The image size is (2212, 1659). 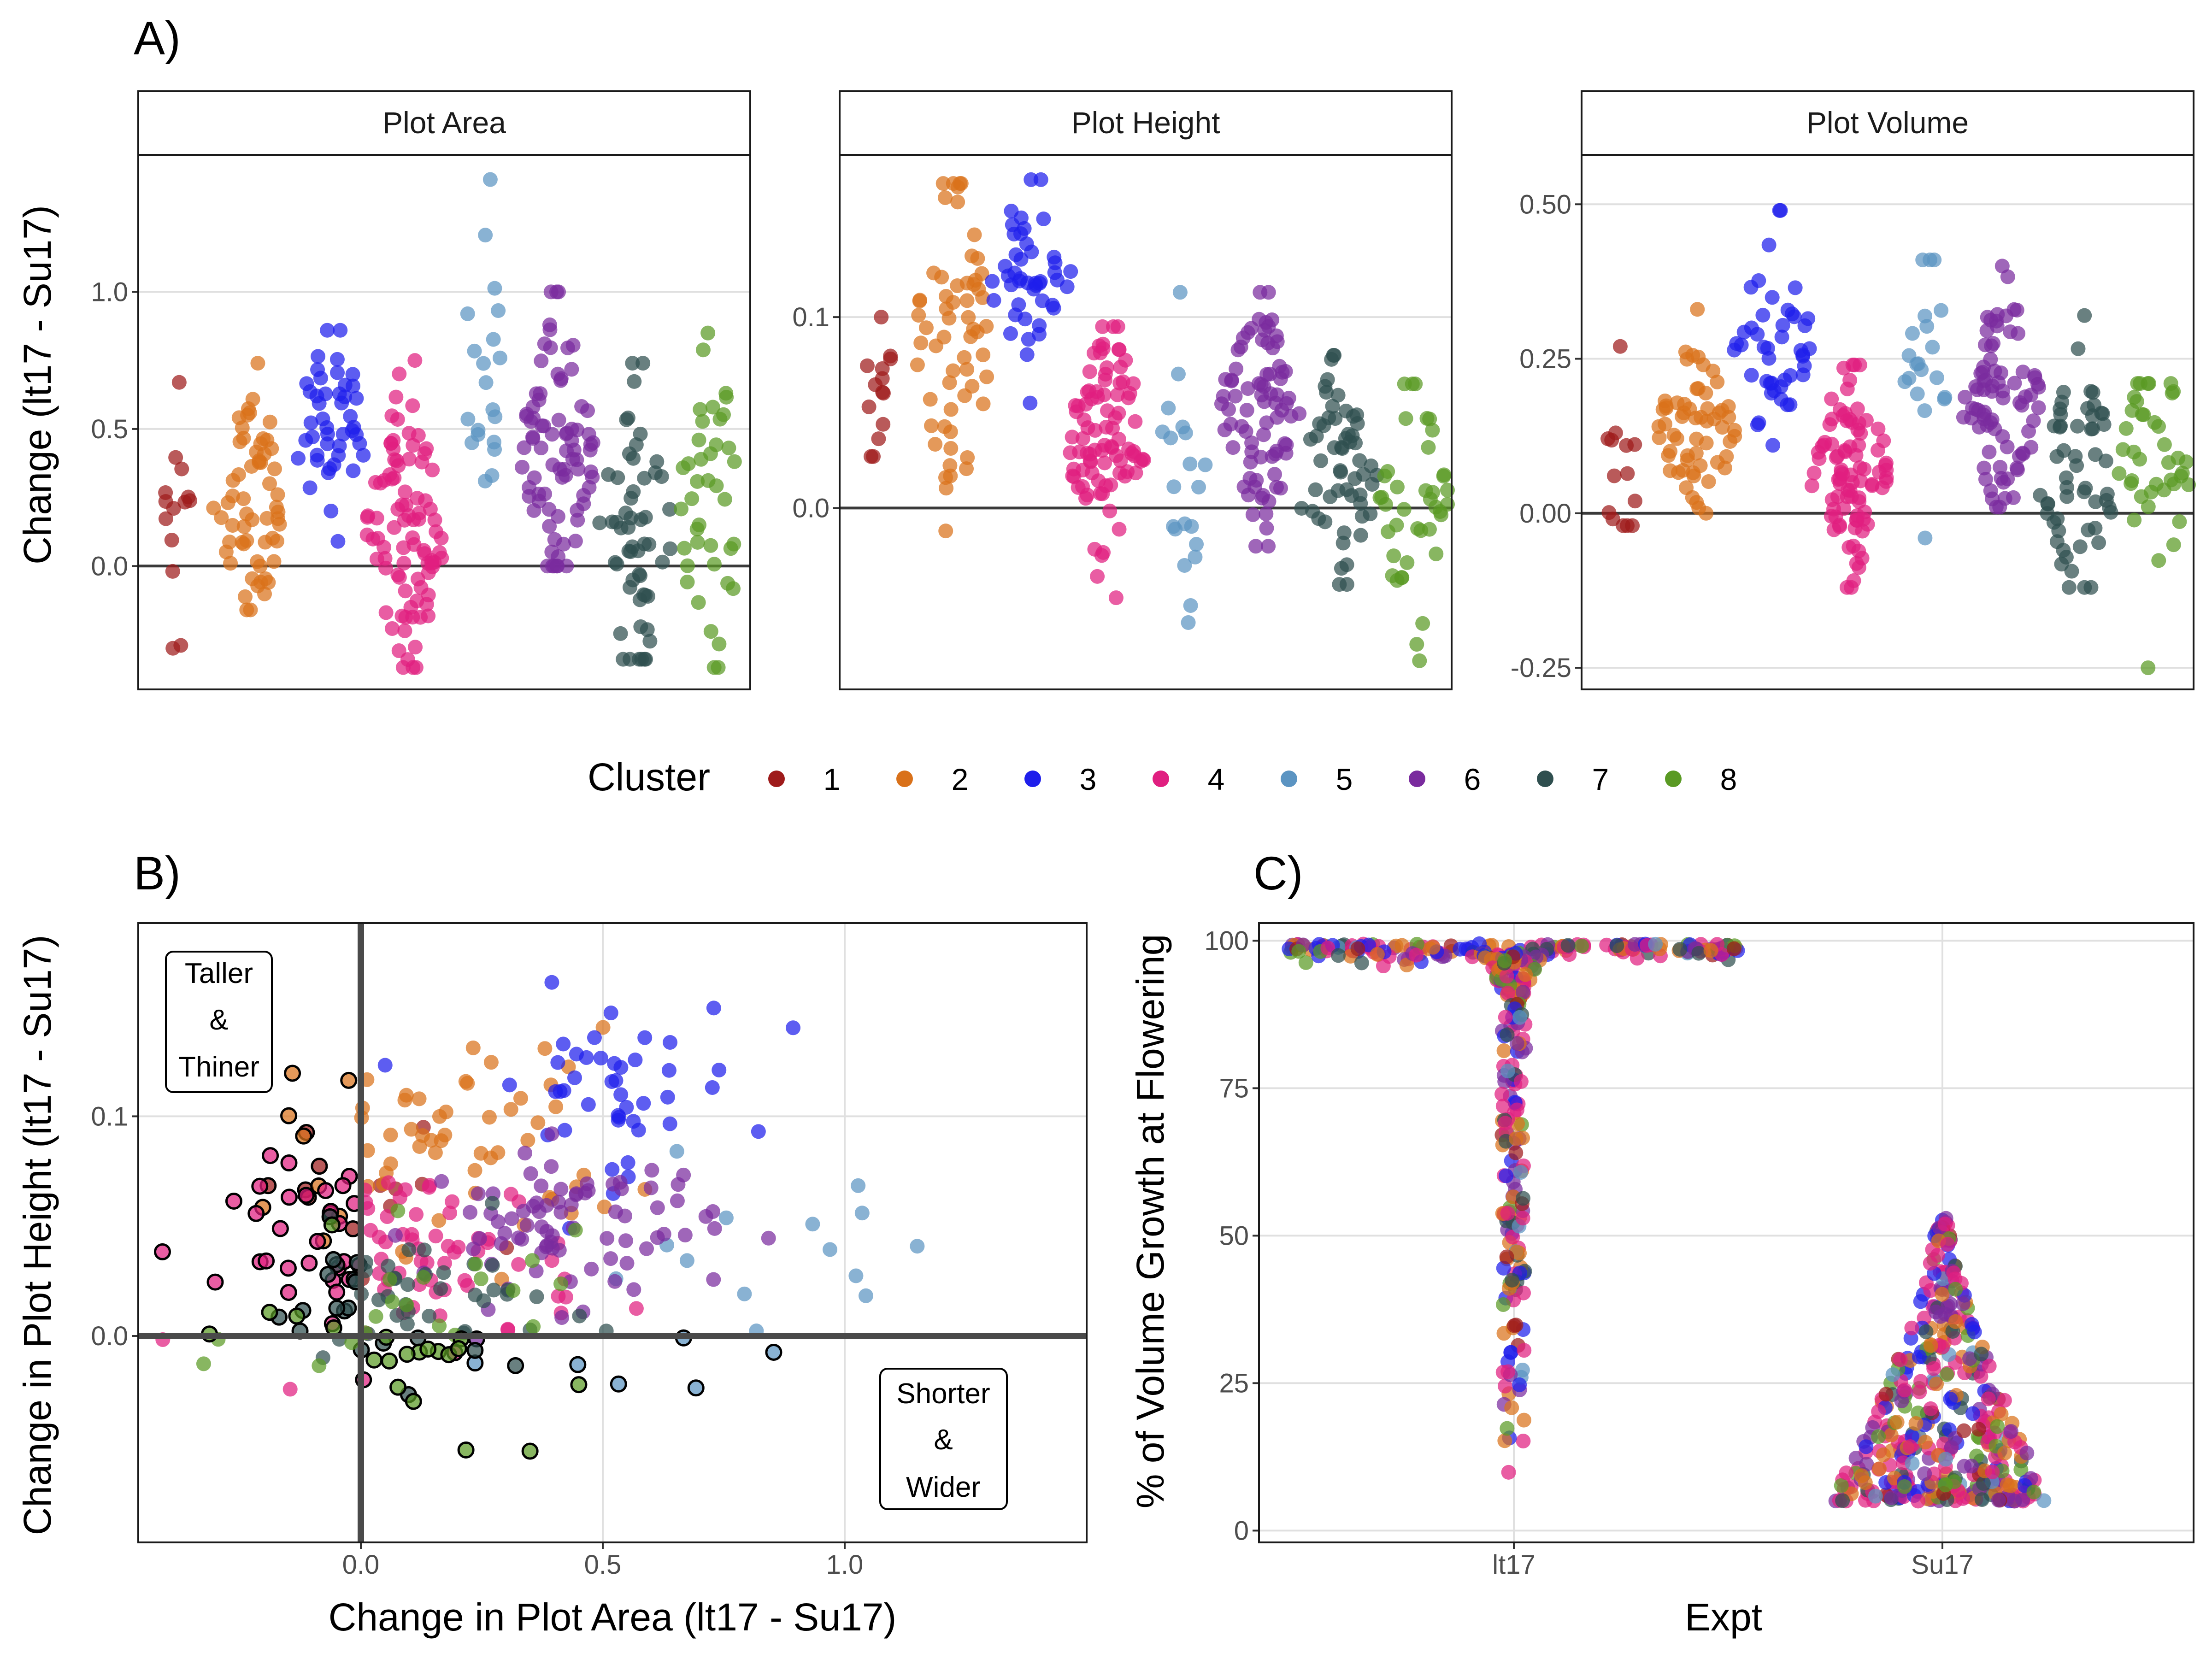 What do you see at coordinates (1513, 1565) in the screenshot?
I see `x-tick-label: lt17` at bounding box center [1513, 1565].